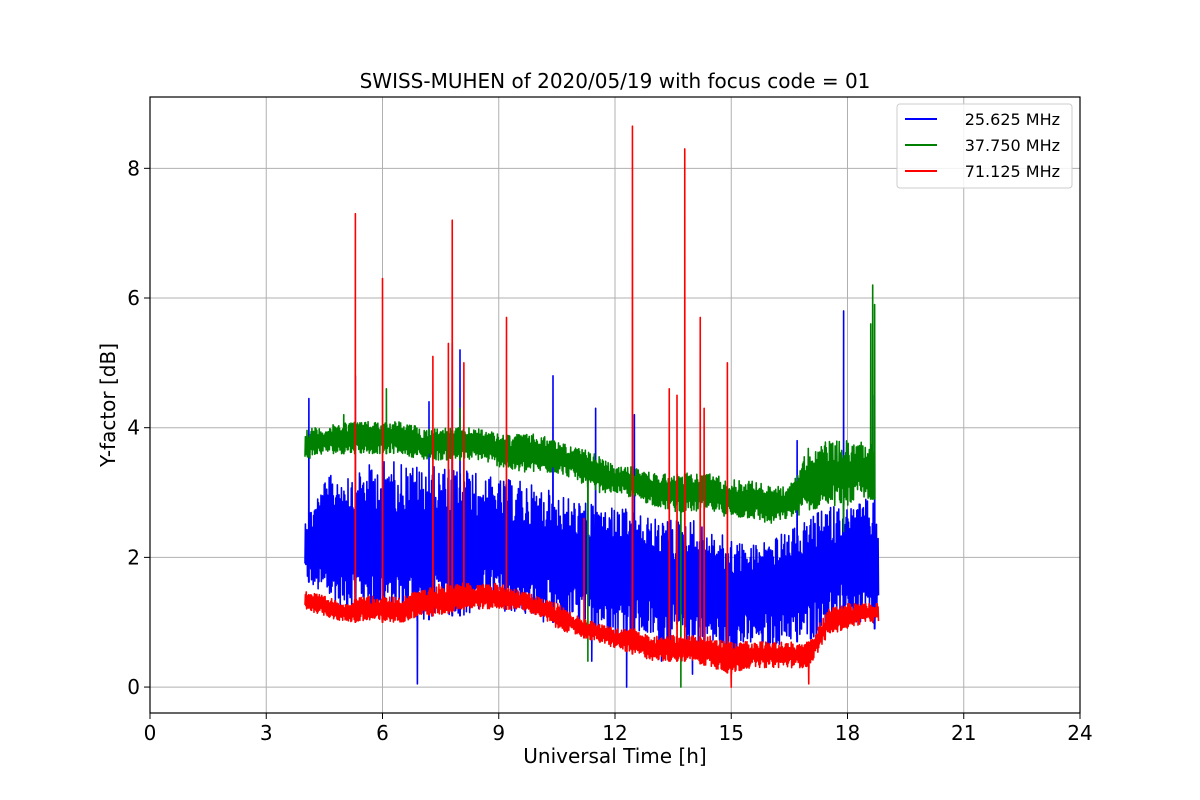  Describe the element at coordinates (614, 756) in the screenshot. I see `x-axis-label: Universal Time [h]` at that location.